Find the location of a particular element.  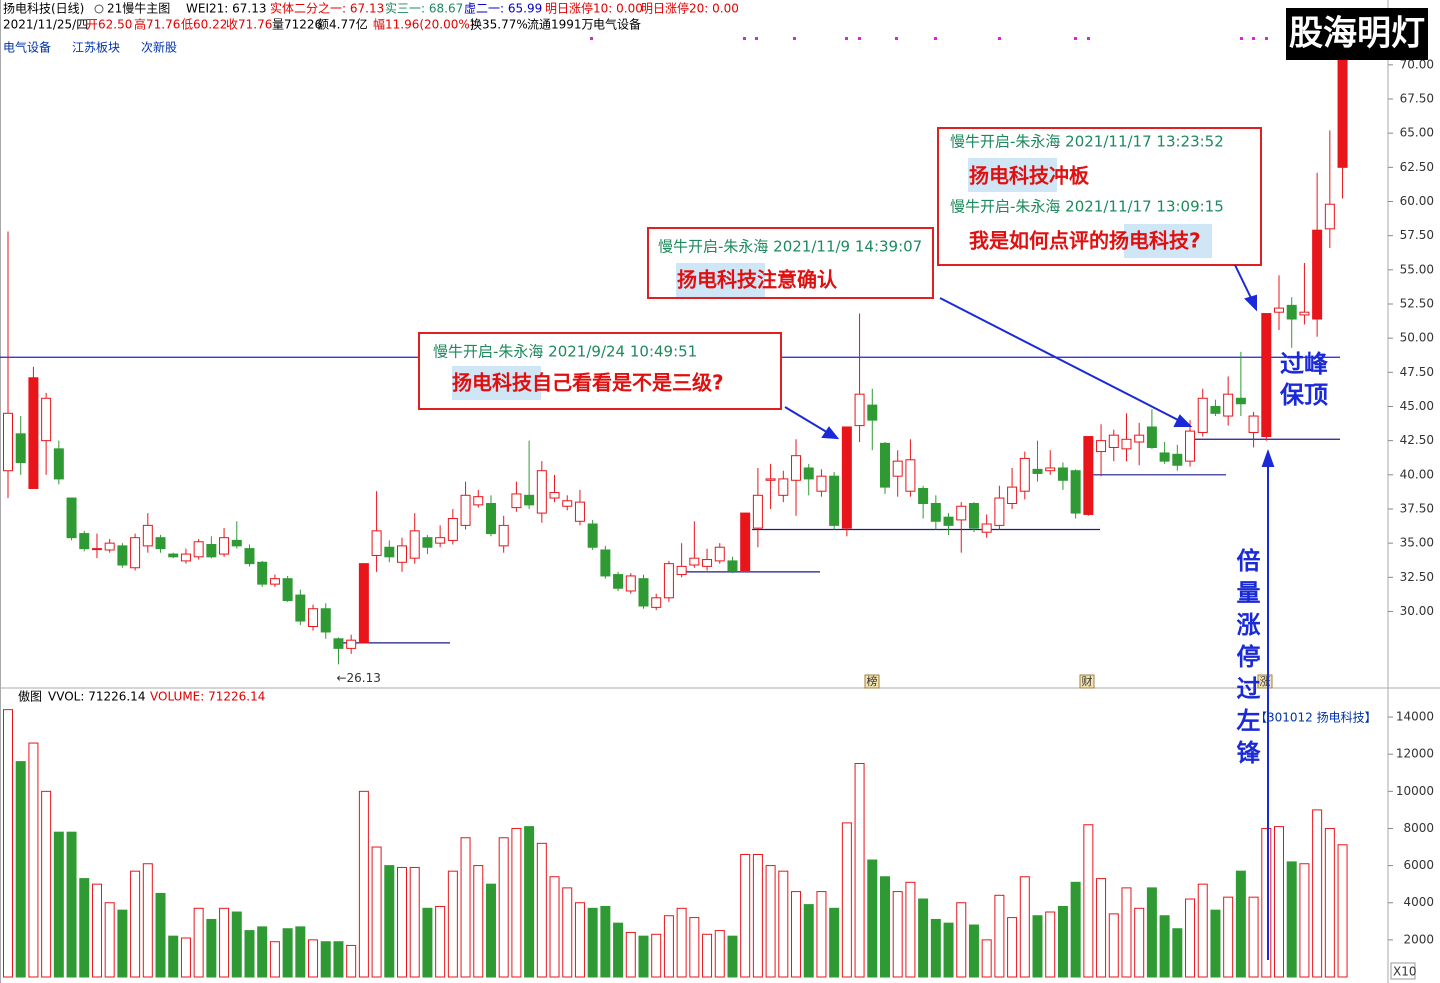

header-item: 低60.22 is located at coordinates (204, 25).